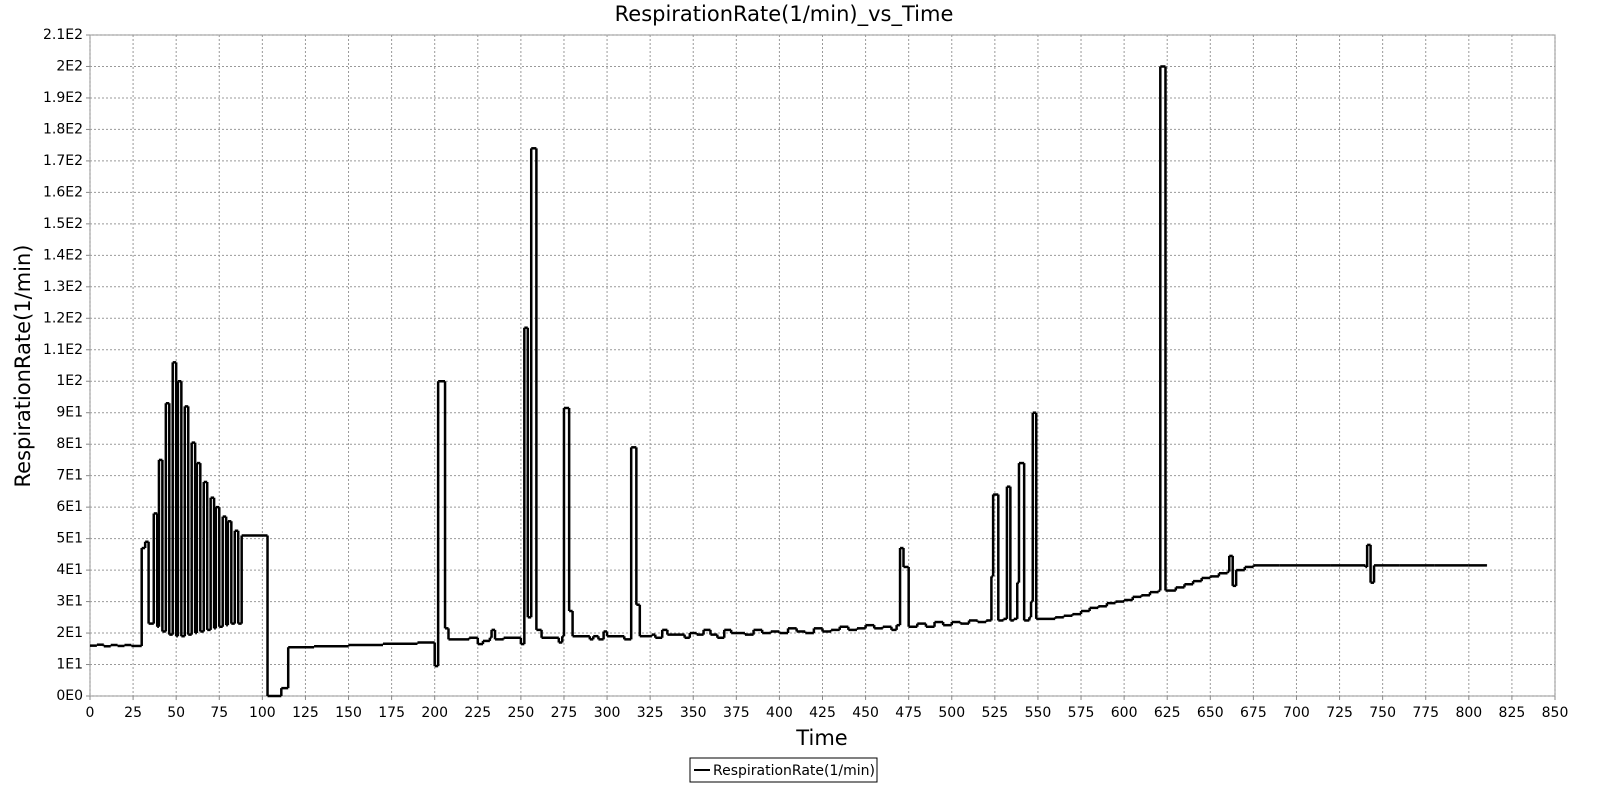  What do you see at coordinates (1210, 713) in the screenshot?
I see `x-tick-label: 650` at bounding box center [1210, 713].